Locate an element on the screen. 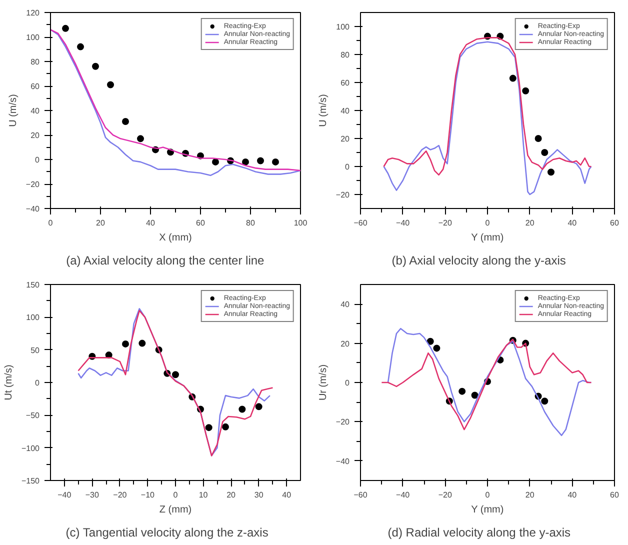 The image size is (628, 545). y-tick-label: −50 is located at coordinates (33, 415).